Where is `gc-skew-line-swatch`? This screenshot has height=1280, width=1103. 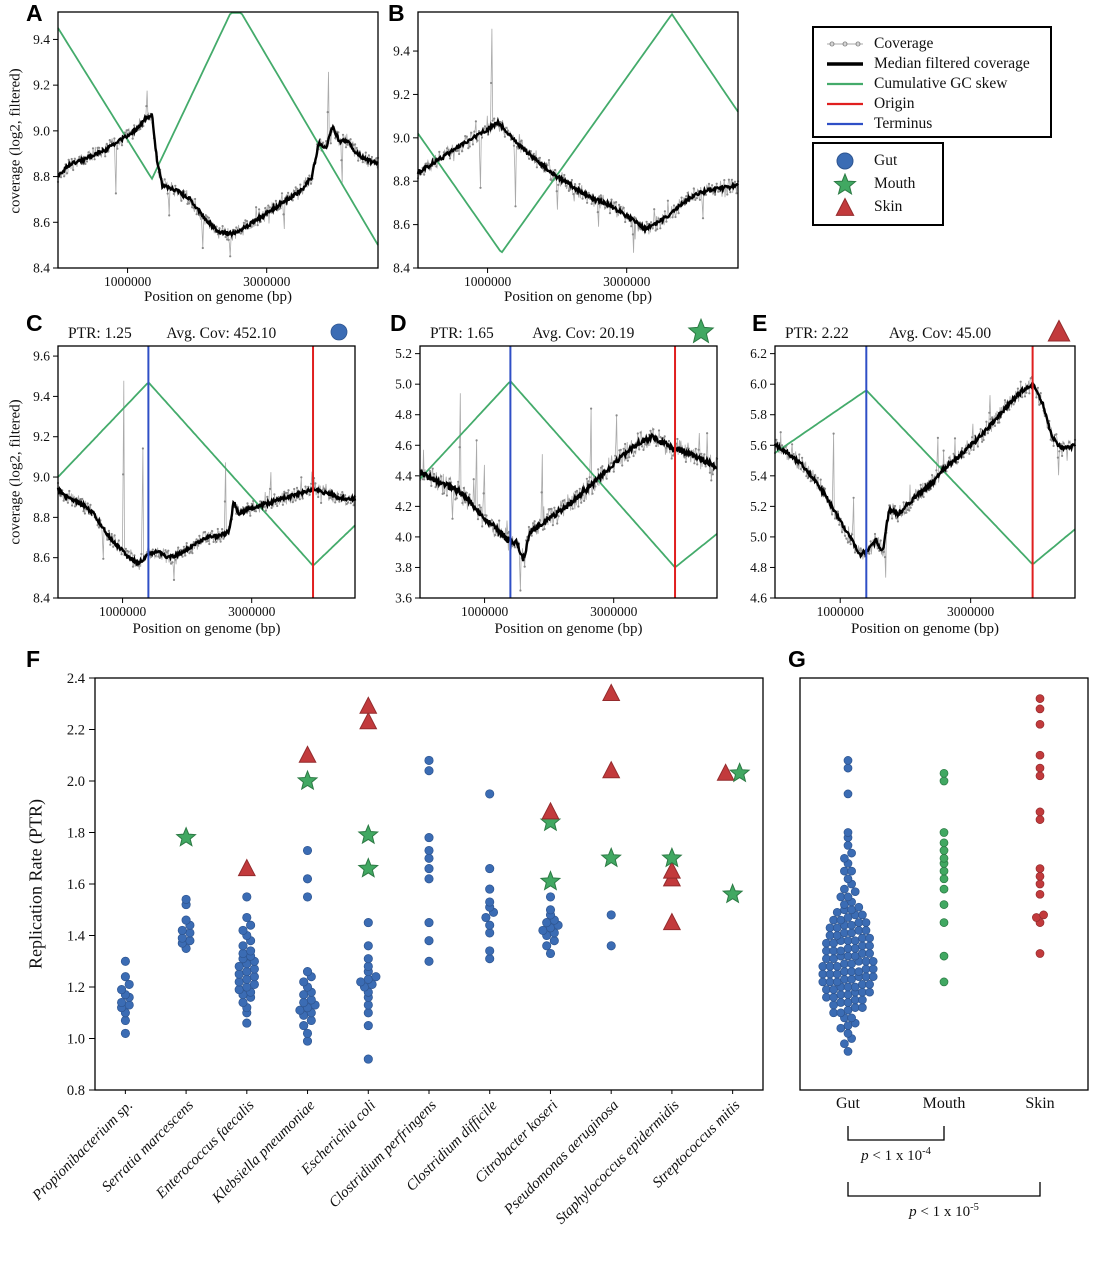 gc-skew-line-swatch is located at coordinates (845, 84).